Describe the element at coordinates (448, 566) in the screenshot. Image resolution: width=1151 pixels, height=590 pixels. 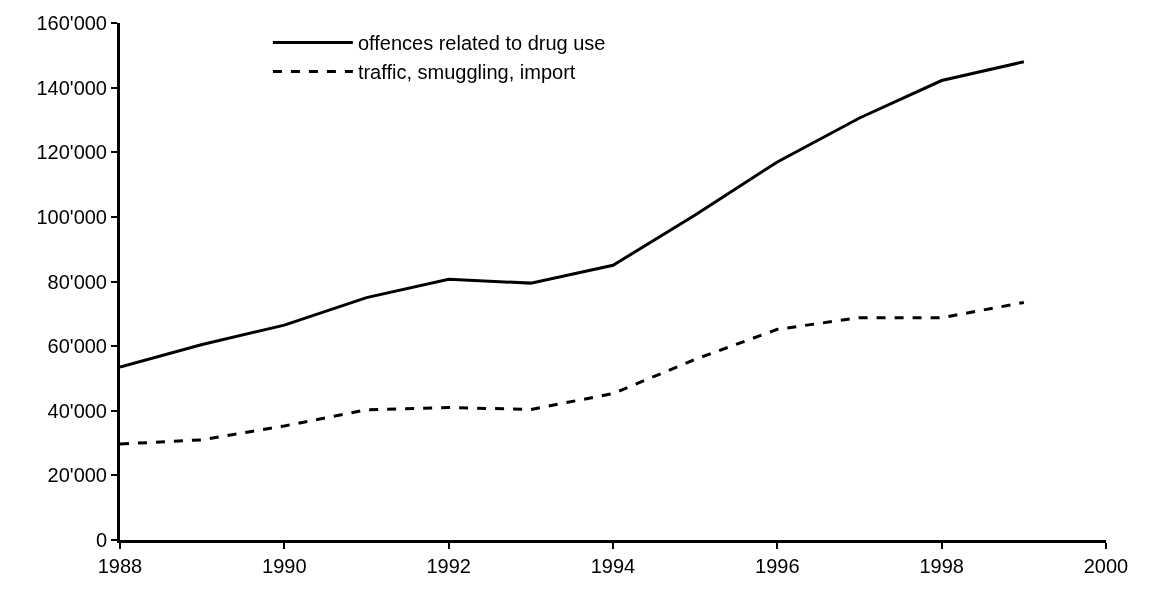
I see `x-tick-label: 1992` at that location.